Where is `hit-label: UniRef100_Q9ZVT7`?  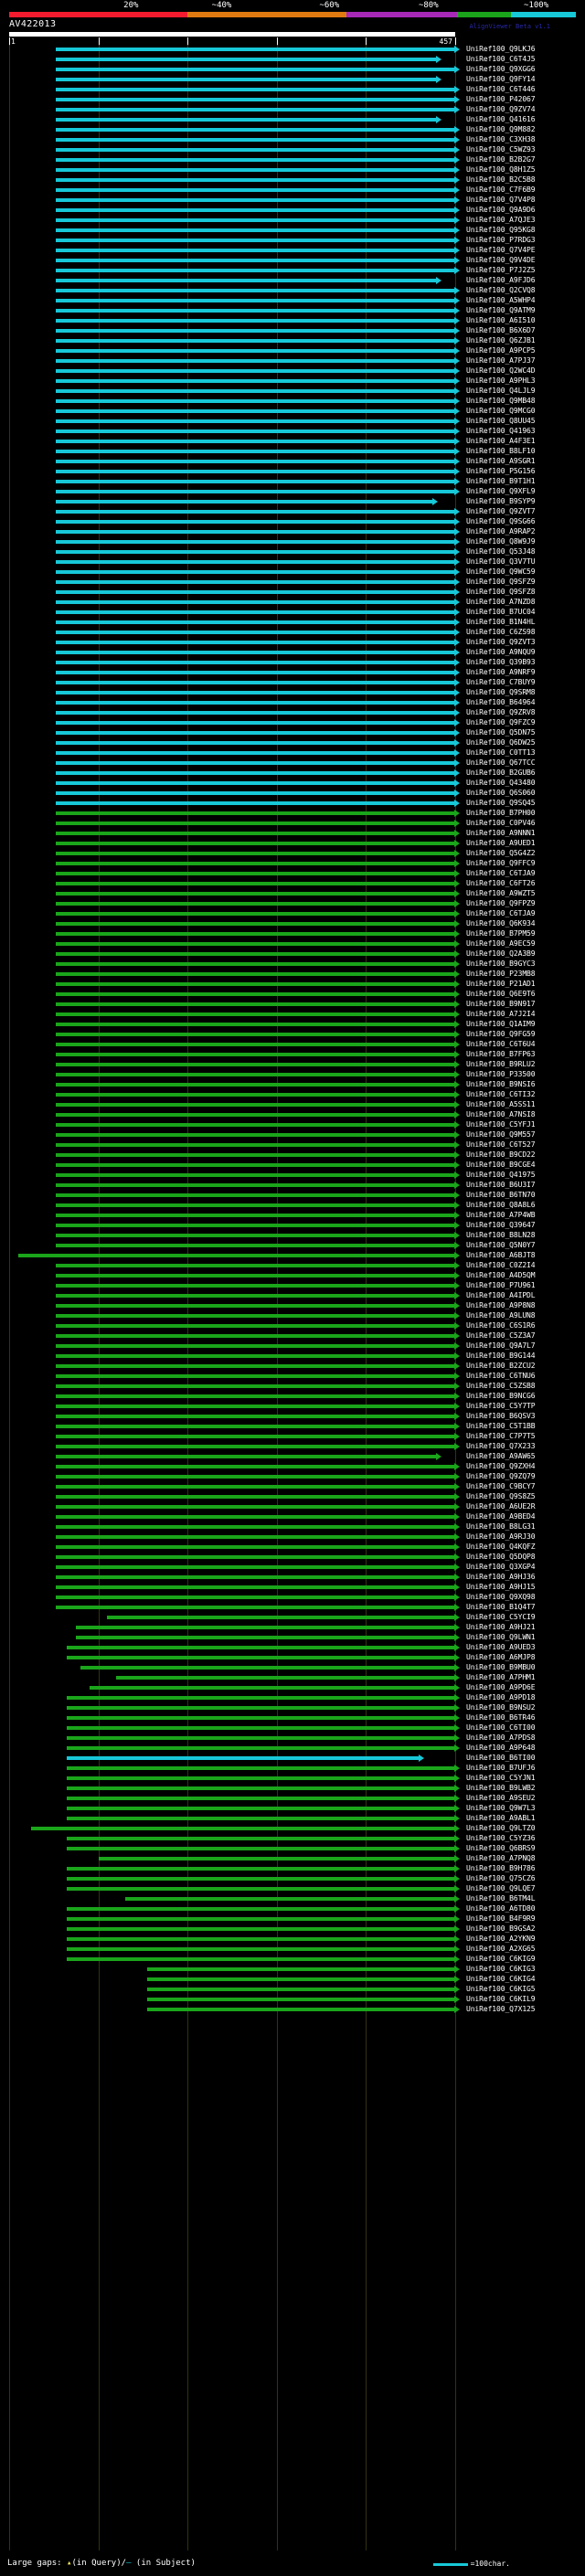
hit-label: UniRef100_Q9ZVT7 is located at coordinates (501, 511).